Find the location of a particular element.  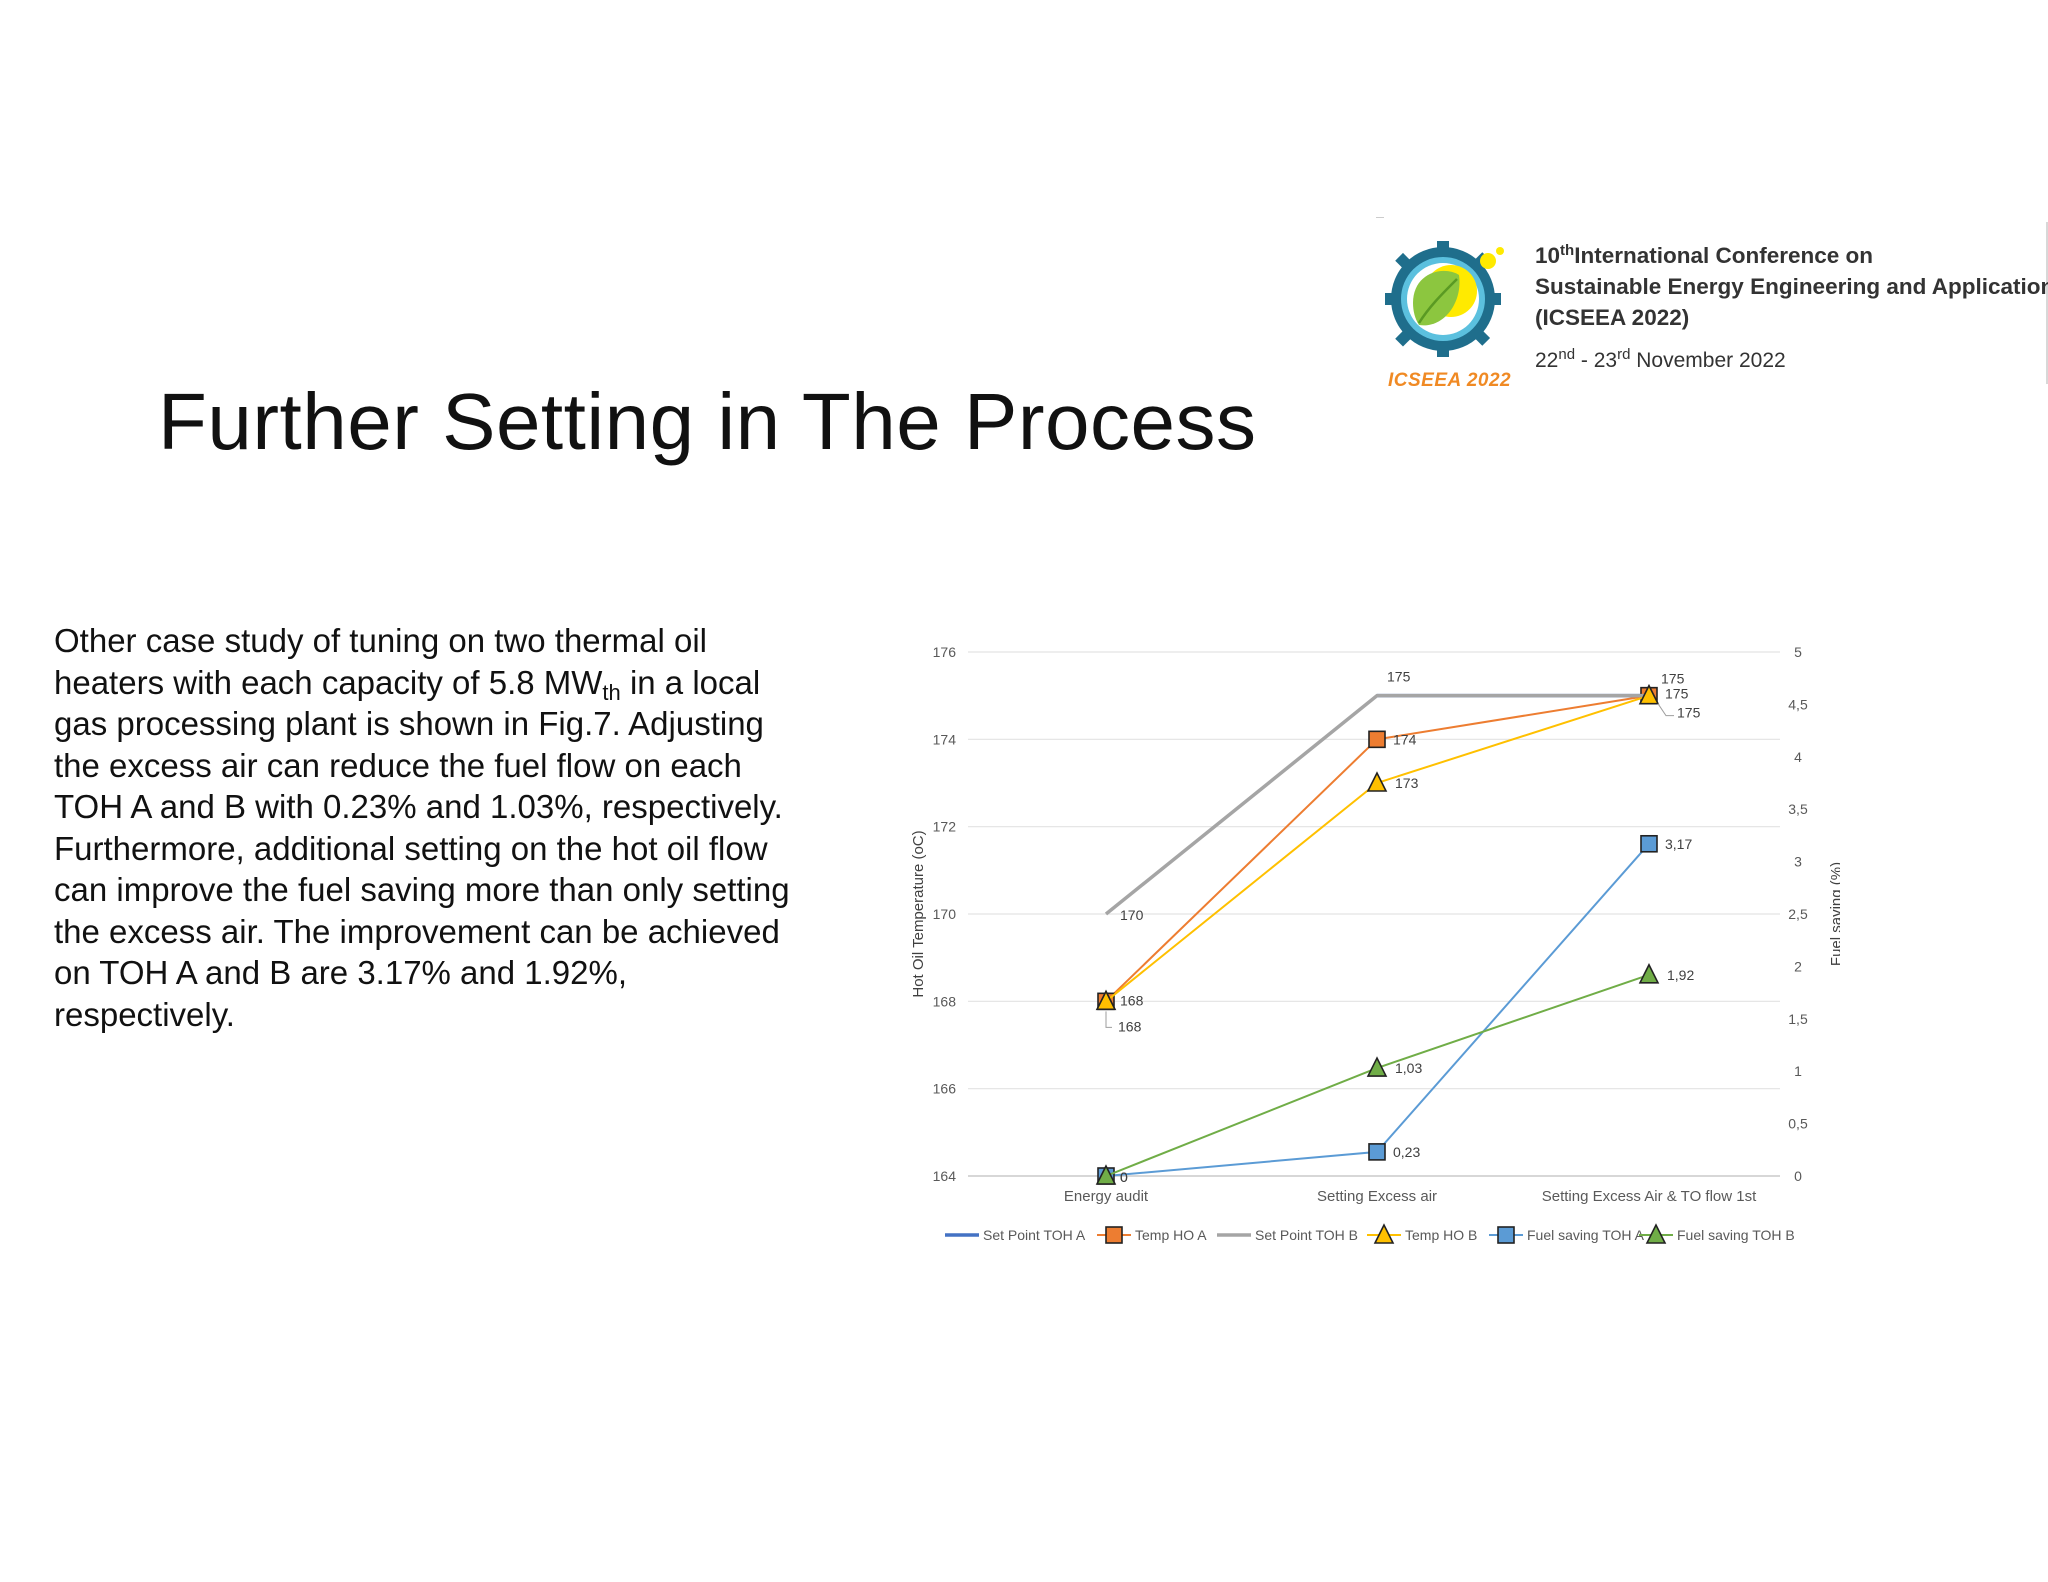

x-tick-label: Setting Excess Air & TO flow 1st is located at coordinates (1649, 1196).